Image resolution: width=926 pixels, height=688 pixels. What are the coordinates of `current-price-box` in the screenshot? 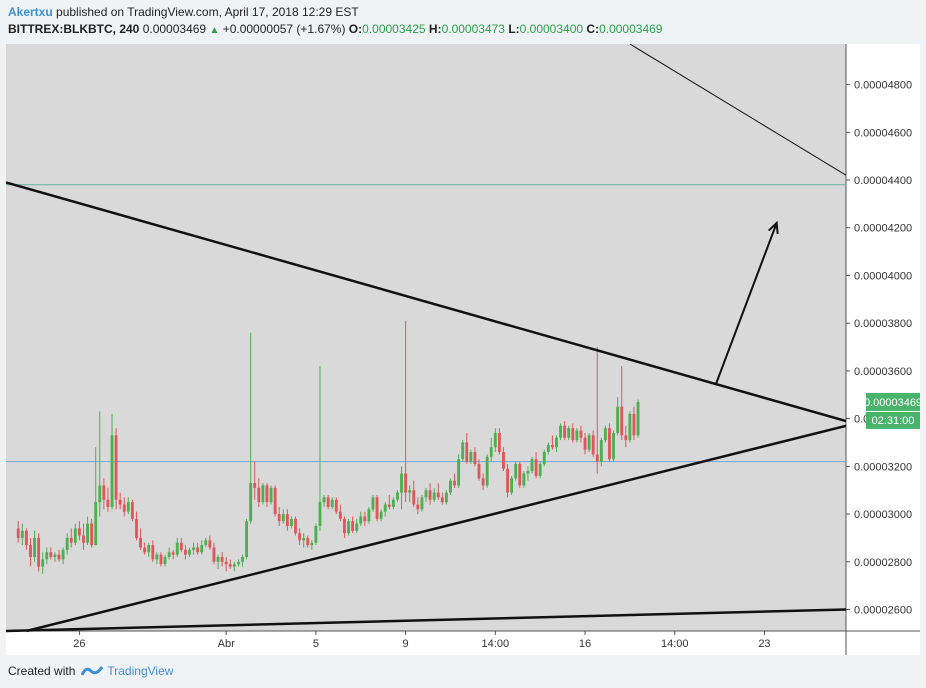 It's located at (893, 401).